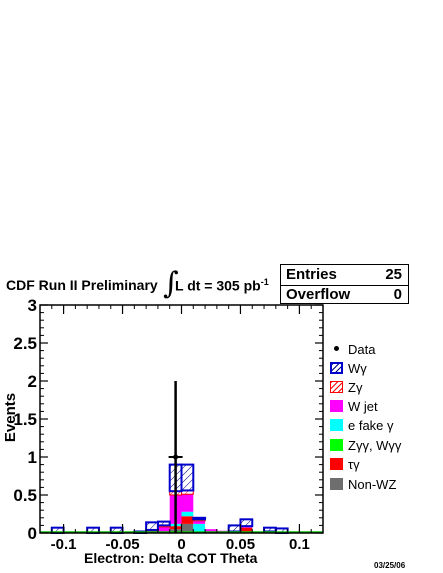 This screenshot has height=573, width=443. What do you see at coordinates (171, 558) in the screenshot?
I see `x-axis-title: Electron: Delta COT Theta` at bounding box center [171, 558].